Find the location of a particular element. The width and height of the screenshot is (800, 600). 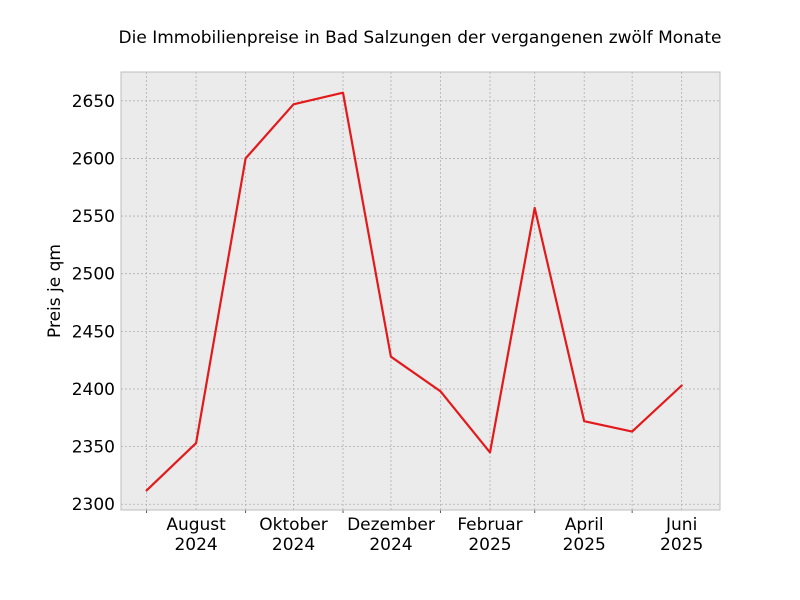

x-tick-label-month: Oktober is located at coordinates (293, 525).